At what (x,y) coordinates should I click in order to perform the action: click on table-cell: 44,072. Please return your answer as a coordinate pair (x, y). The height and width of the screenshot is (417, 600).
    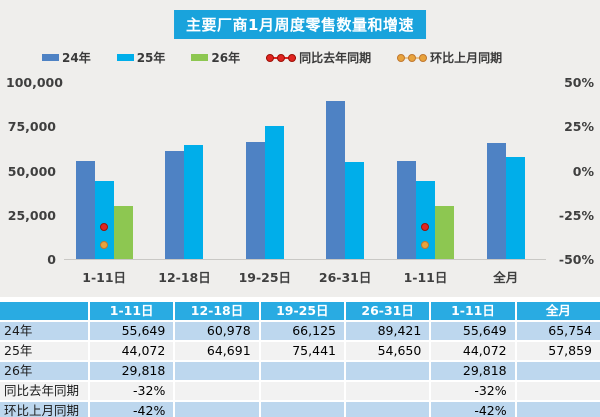
    Looking at the image, I should click on (132, 351).